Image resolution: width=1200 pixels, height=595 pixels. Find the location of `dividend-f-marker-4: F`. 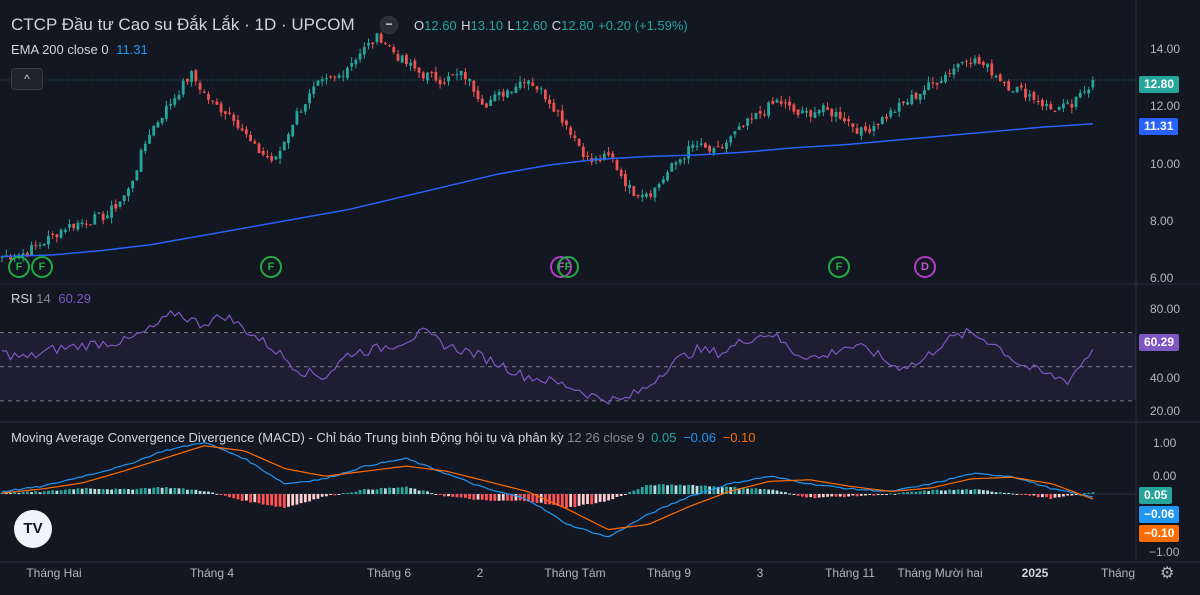

dividend-f-marker-4: F is located at coordinates (568, 267).